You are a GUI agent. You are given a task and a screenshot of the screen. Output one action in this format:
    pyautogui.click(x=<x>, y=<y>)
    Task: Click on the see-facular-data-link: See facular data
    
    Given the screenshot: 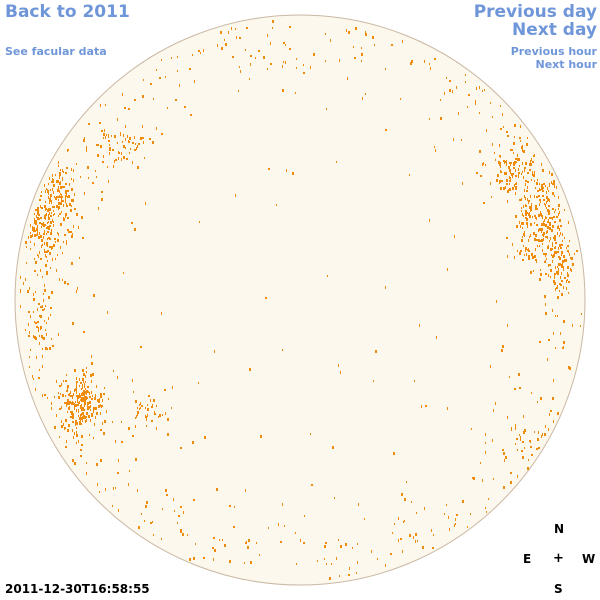 What is the action you would take?
    pyautogui.click(x=56, y=51)
    